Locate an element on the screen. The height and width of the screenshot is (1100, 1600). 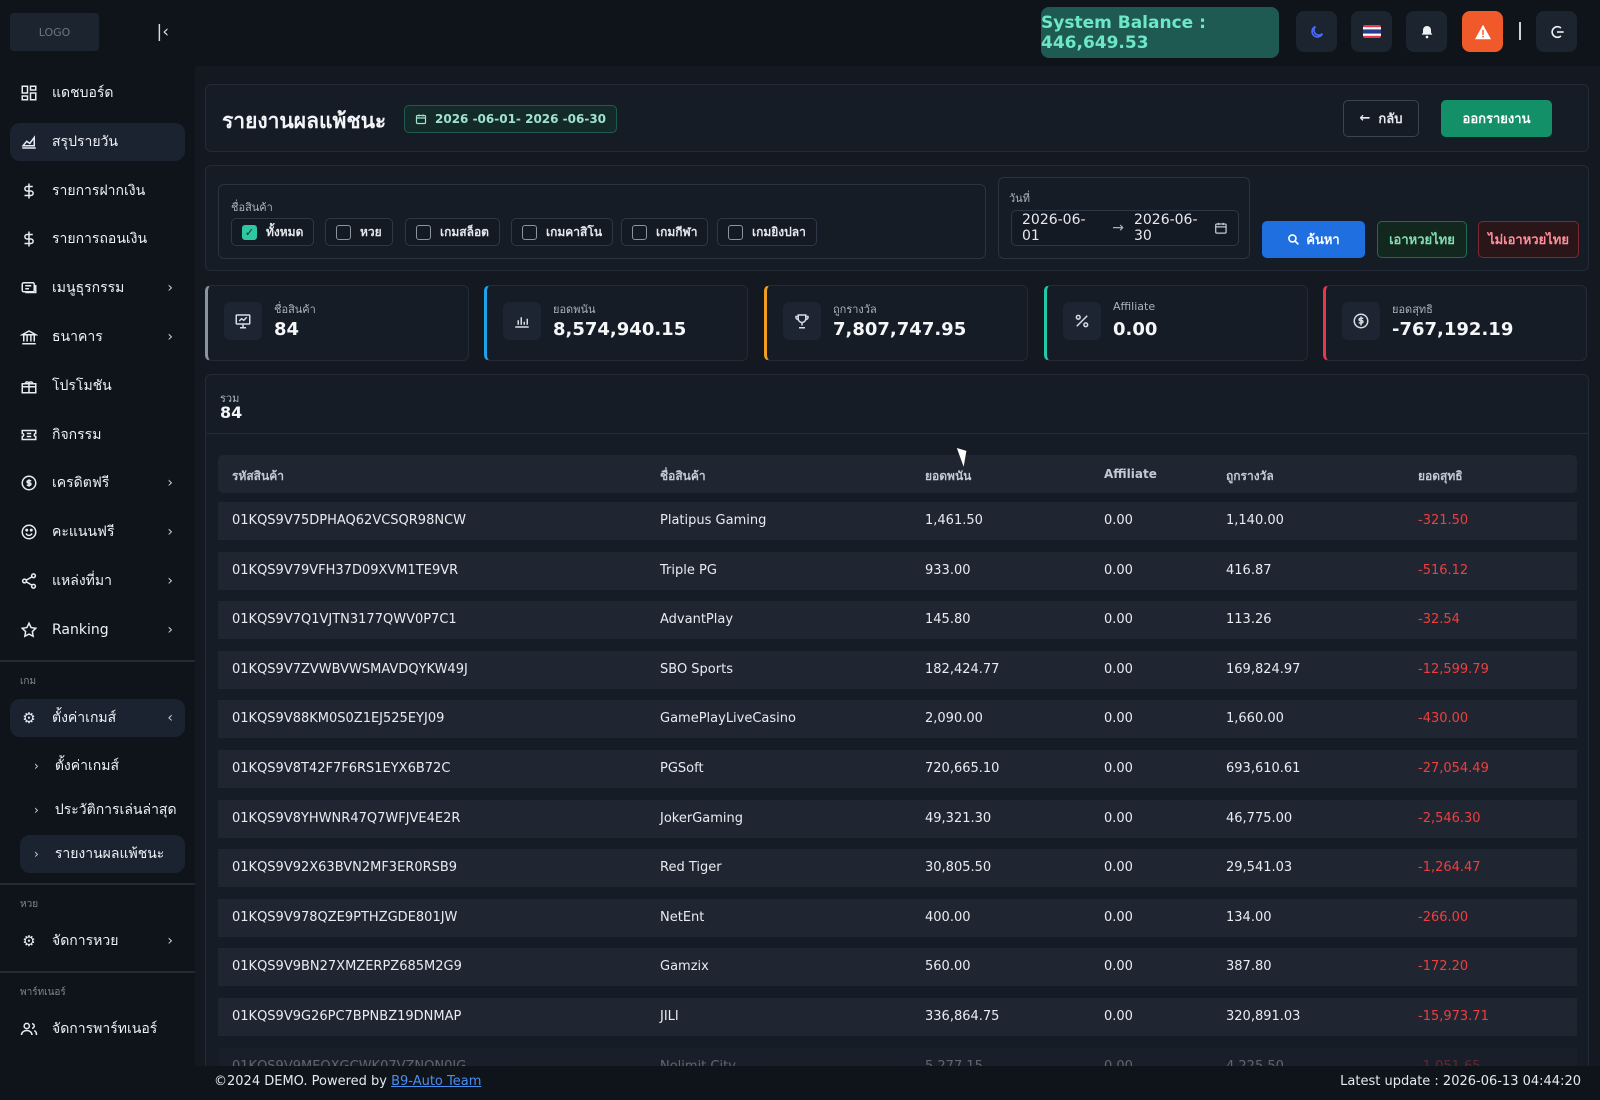
date-range-picker: 2026-06-01 → 2026-06-30 is located at coordinates (1125, 228).